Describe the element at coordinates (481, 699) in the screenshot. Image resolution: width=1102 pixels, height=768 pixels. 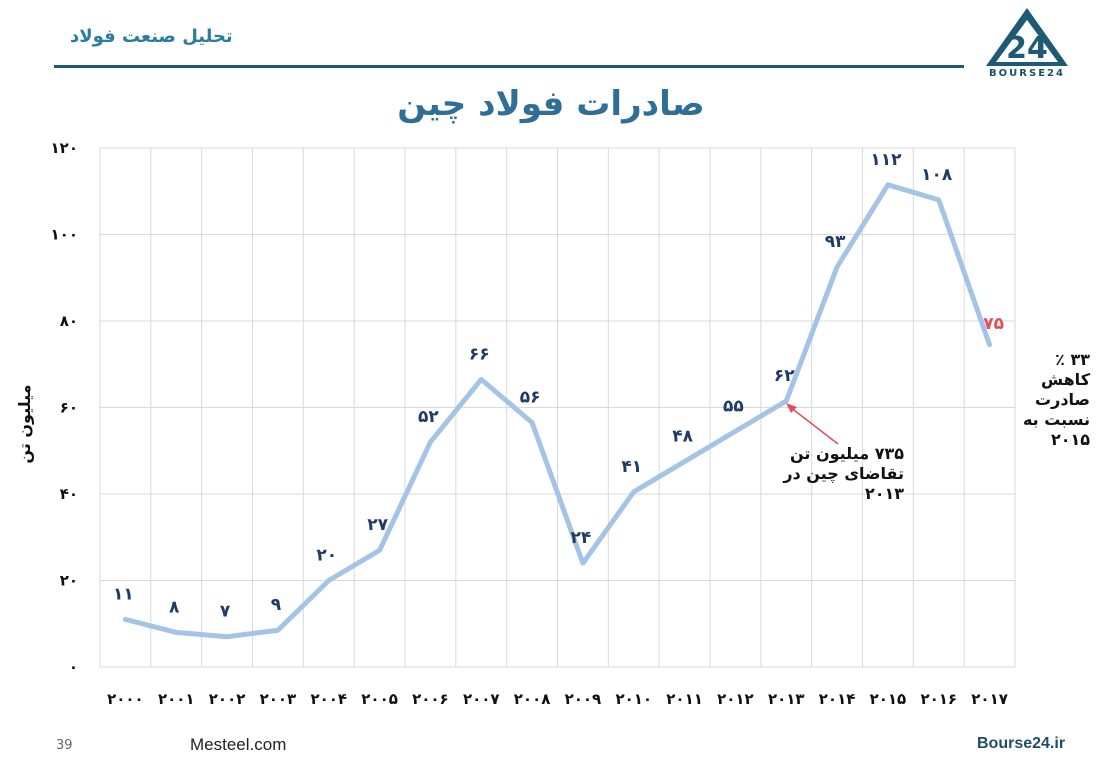
I see `x-tick-label: ۲۰۰۷` at that location.